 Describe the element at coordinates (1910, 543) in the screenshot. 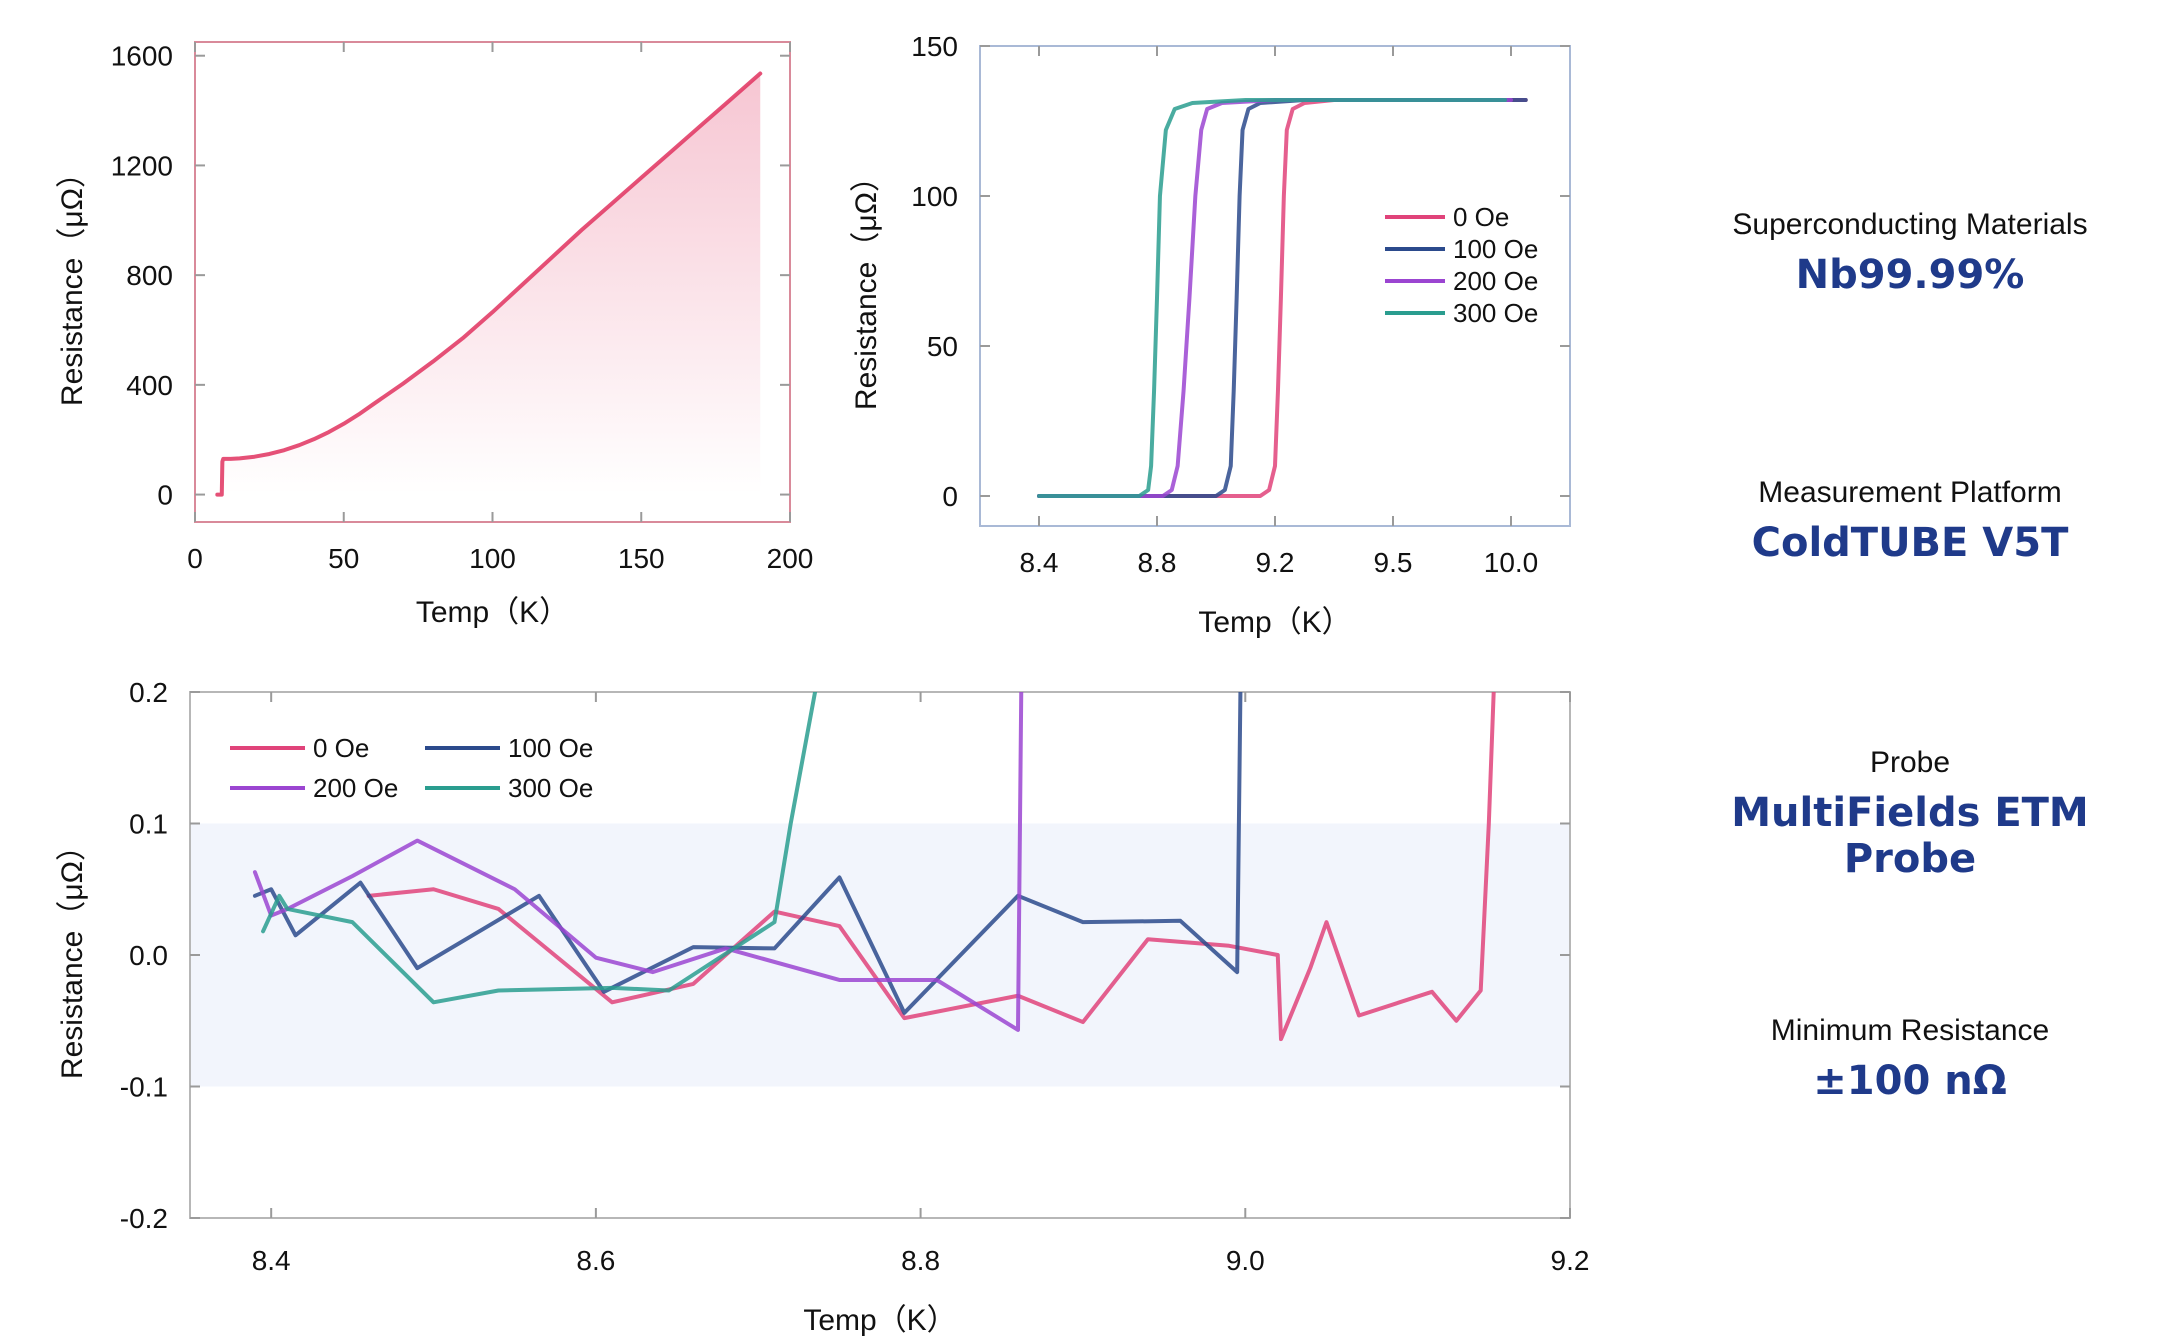

I see `info-platform-value: ColdTUBE V5T` at that location.